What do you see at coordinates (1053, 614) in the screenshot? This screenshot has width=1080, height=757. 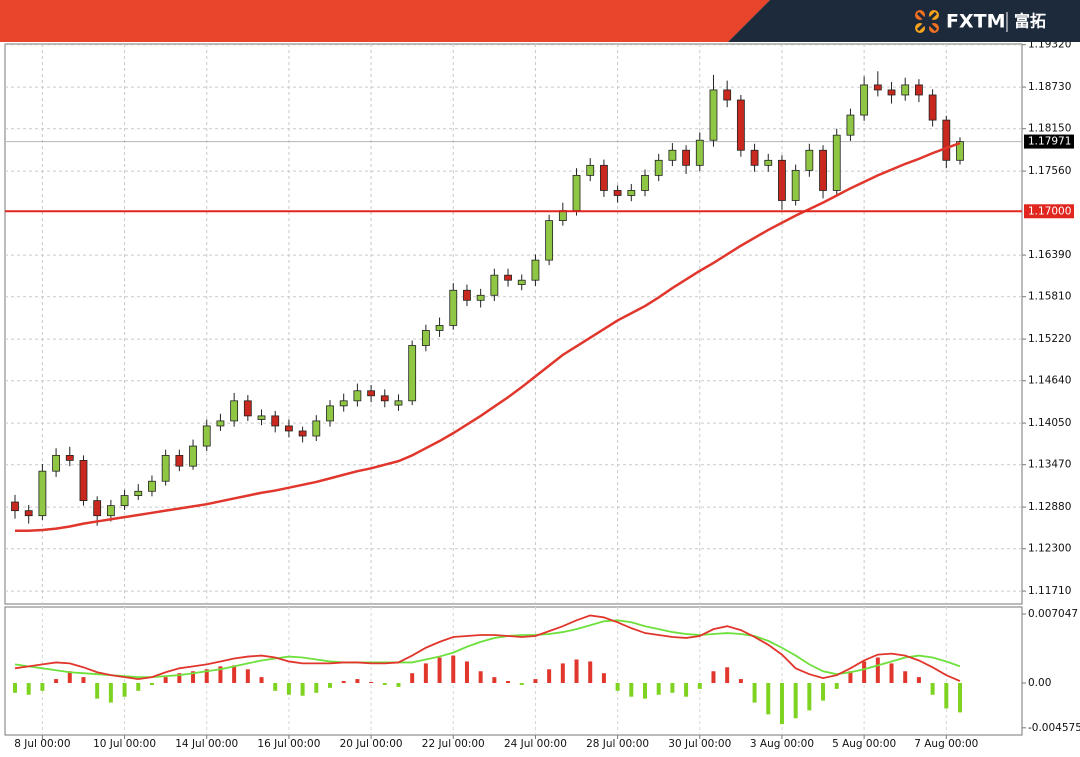 I see `y-tick-label: 0.007047` at bounding box center [1053, 614].